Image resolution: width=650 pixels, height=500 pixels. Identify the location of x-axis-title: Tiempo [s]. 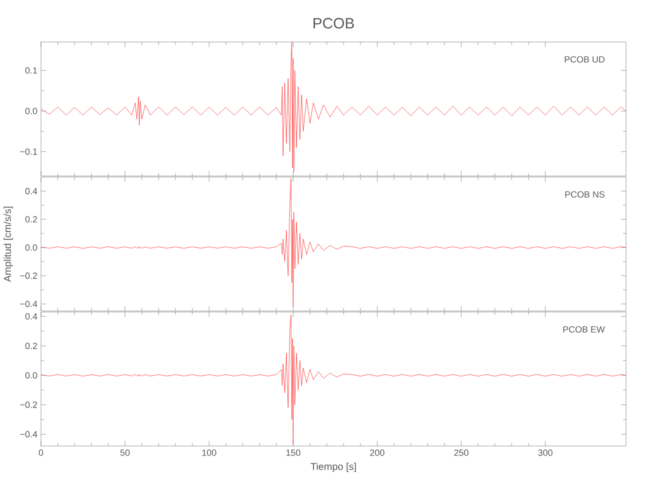
(333, 467).